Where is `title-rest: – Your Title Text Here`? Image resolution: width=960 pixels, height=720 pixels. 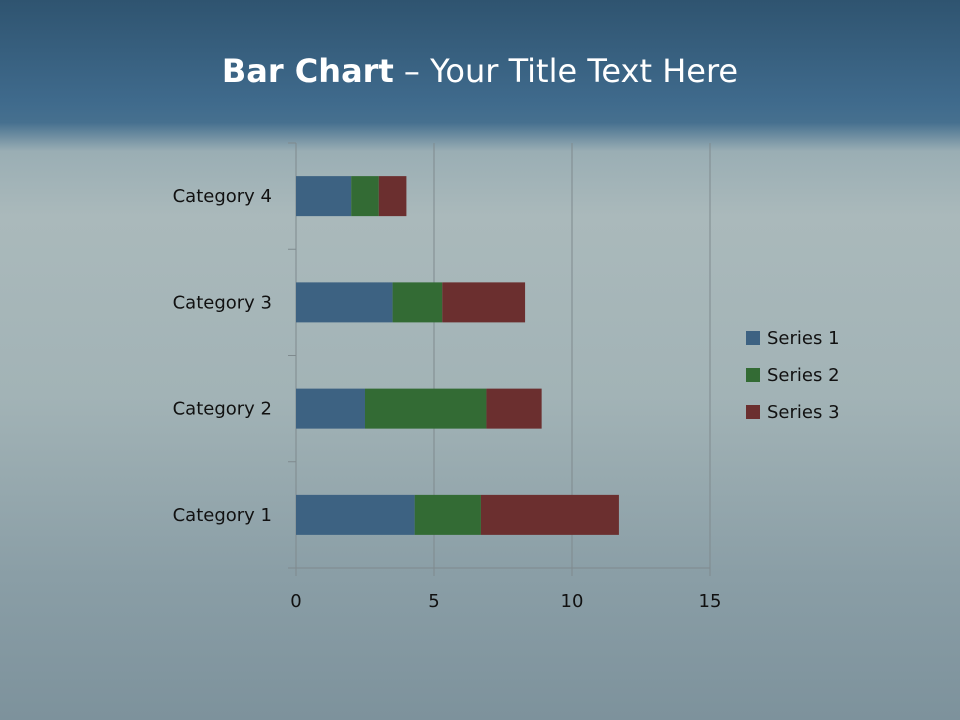
title-rest: – Your Title Text Here is located at coordinates (566, 71).